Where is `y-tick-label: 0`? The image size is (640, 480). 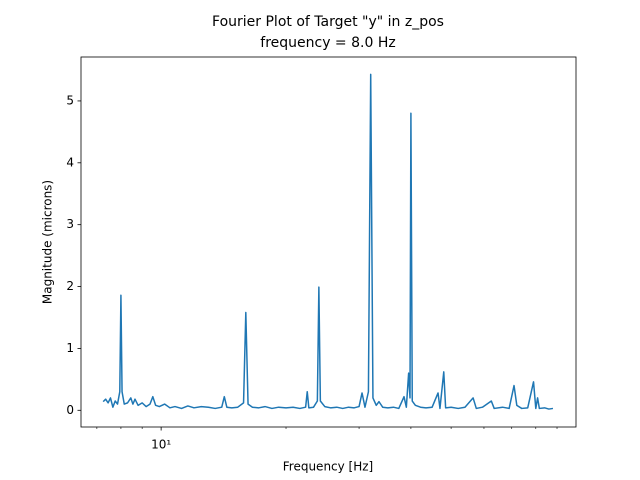 y-tick-label: 0 is located at coordinates (70, 410).